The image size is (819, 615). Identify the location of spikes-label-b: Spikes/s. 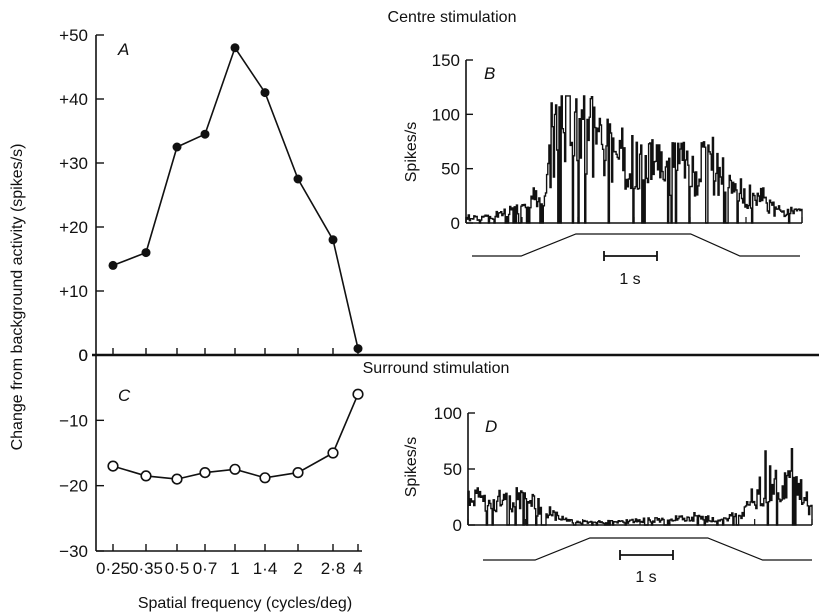
(411, 152).